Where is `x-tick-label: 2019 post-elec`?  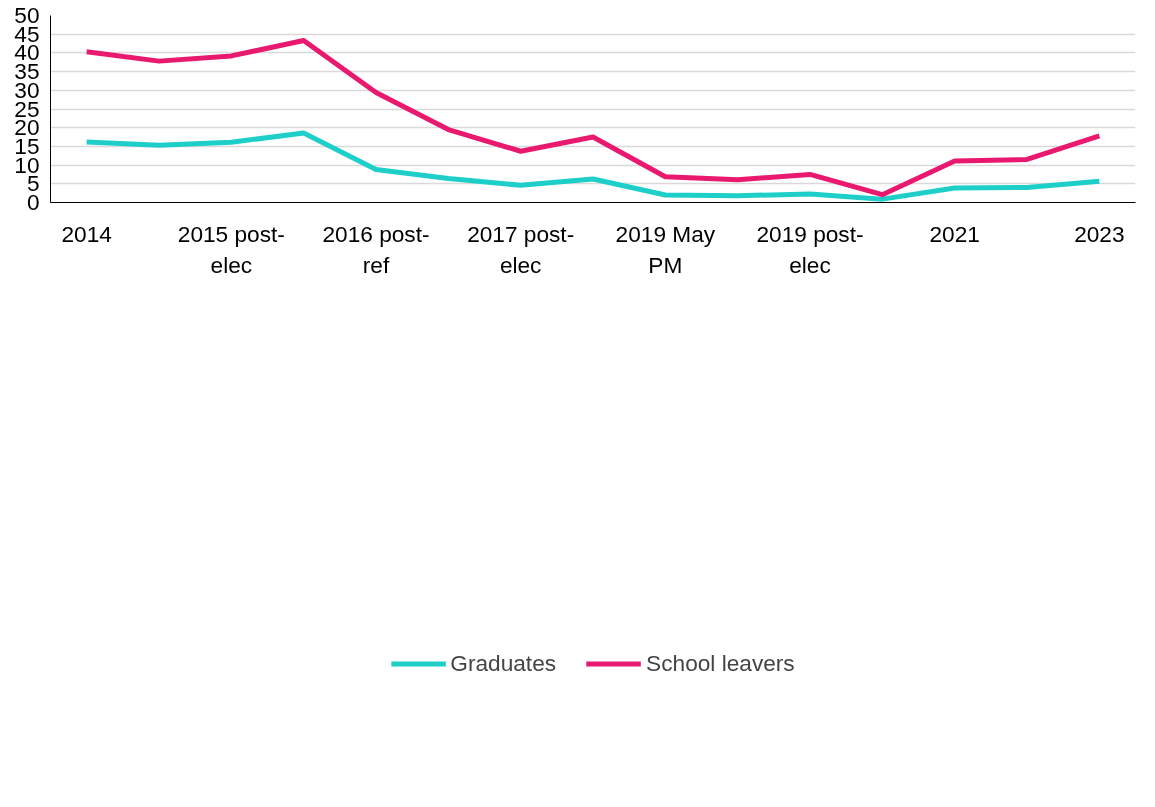 x-tick-label: 2019 post-elec is located at coordinates (810, 249).